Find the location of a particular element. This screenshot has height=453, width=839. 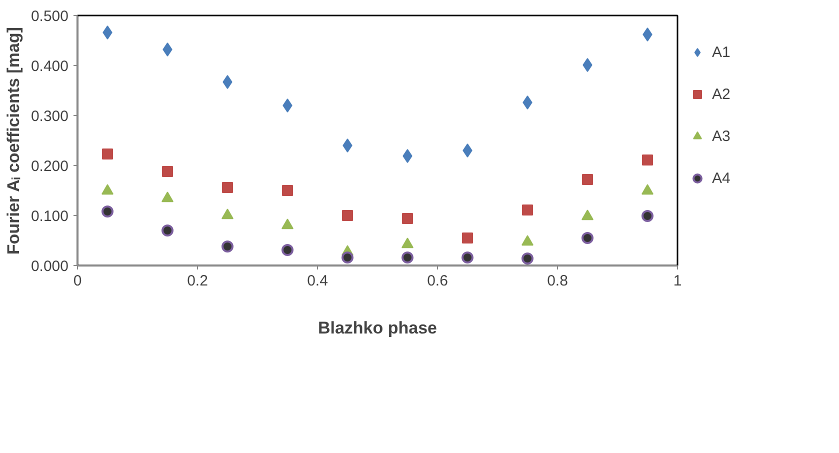

y-axis-title: Fourier Aᵢ coefficients [mag] is located at coordinates (13, 141).